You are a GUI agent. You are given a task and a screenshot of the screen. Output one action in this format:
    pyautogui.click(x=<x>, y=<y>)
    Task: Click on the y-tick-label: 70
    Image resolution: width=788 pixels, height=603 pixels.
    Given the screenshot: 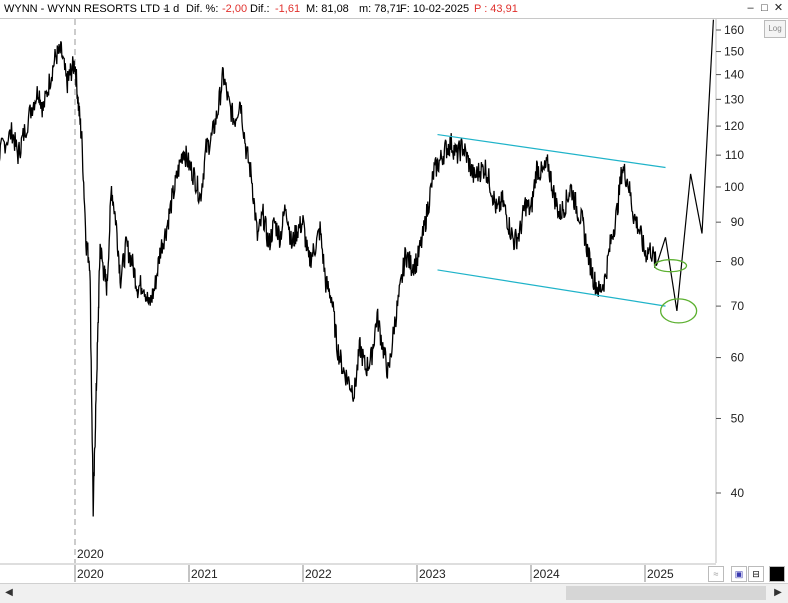 What is the action you would take?
    pyautogui.click(x=738, y=306)
    